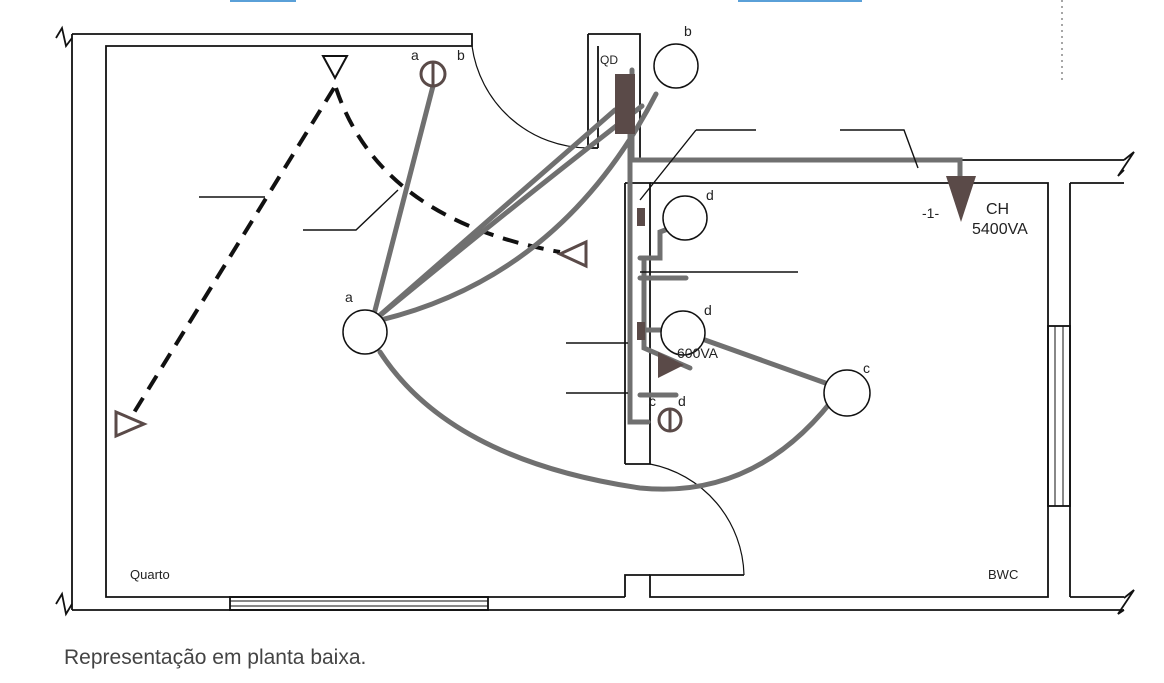  What do you see at coordinates (698, 353) in the screenshot?
I see `outlet-power-label: 600VA` at bounding box center [698, 353].